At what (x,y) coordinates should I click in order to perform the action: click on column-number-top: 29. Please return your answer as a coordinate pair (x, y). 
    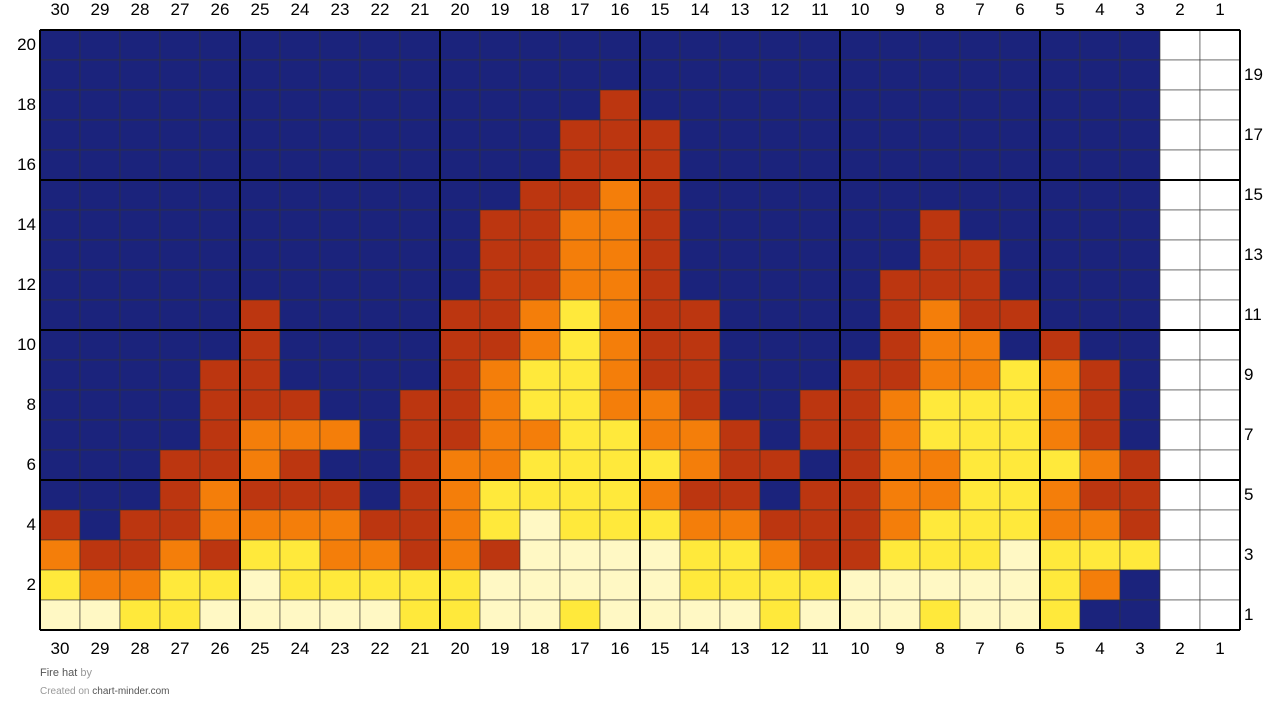
    Looking at the image, I should click on (100, 9).